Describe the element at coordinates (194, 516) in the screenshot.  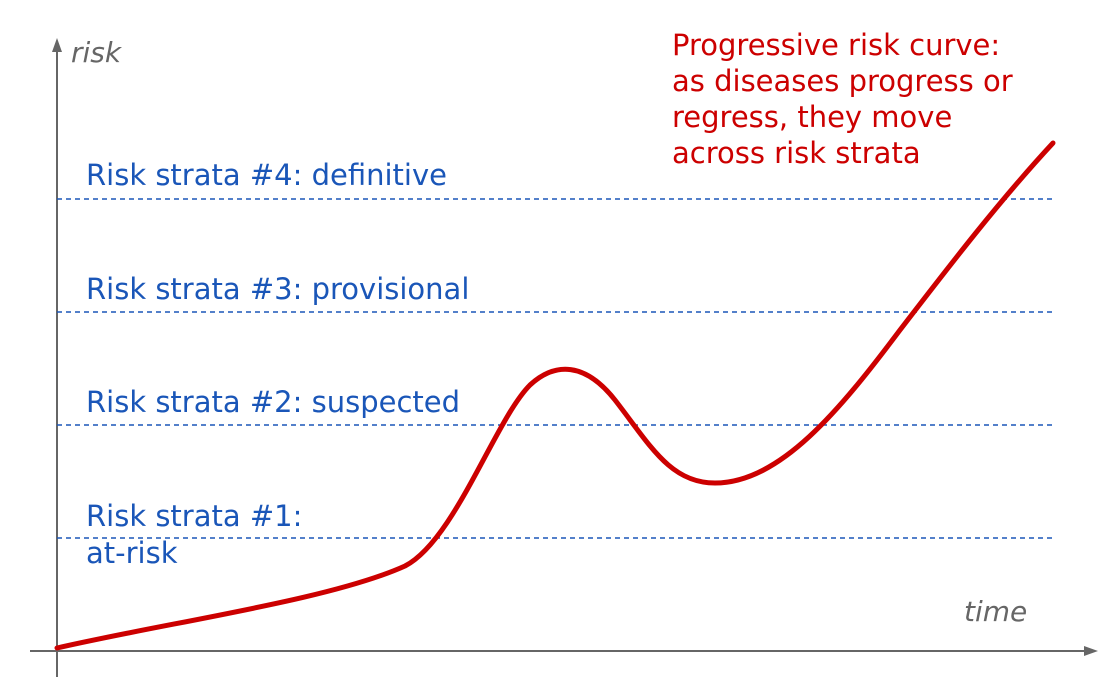
I see `strata-label-1-line-1: Risk strata #1:` at that location.